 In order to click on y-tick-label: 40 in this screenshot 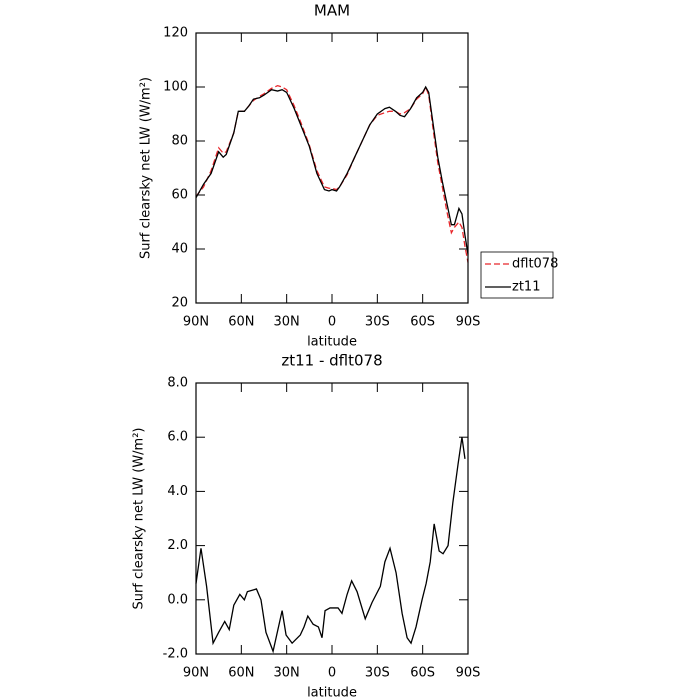, I will do `click(179, 249)`.